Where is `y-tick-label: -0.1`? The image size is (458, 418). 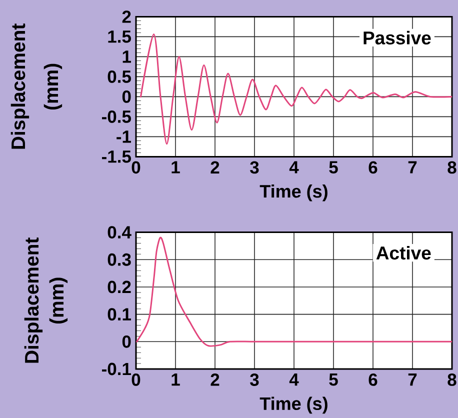 y-tick-label: -0.1 is located at coordinates (116, 369).